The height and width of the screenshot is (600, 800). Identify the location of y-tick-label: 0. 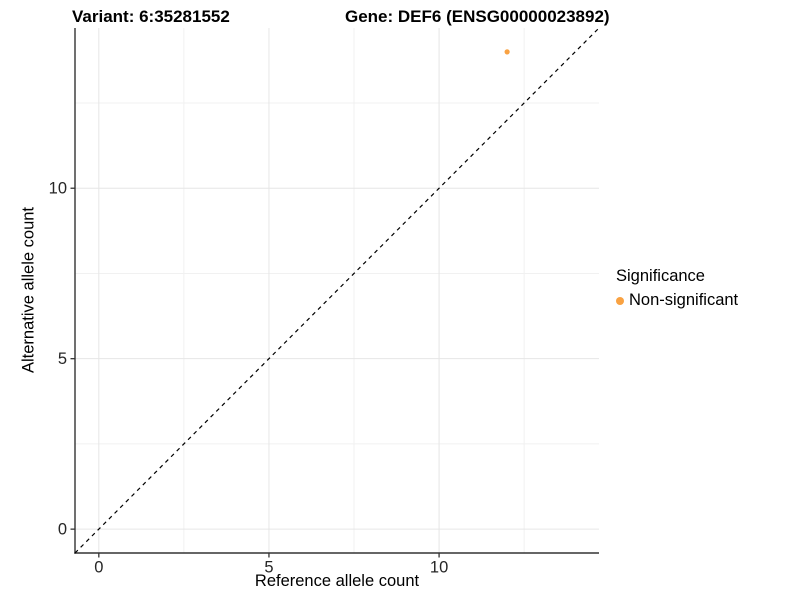
(62, 530).